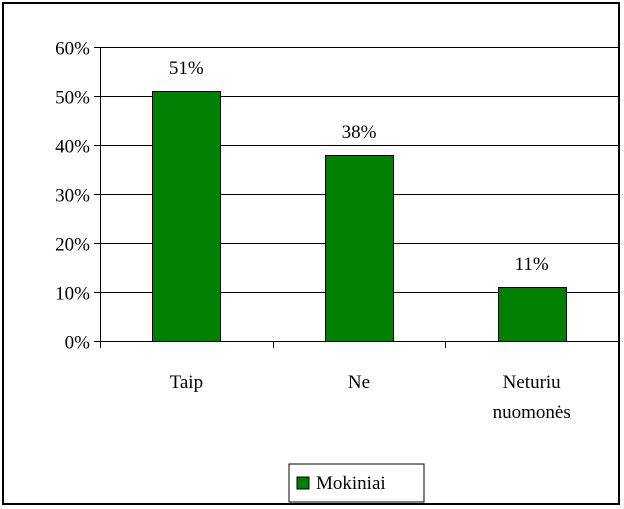 The height and width of the screenshot is (509, 624). I want to click on legend-swatch, so click(303, 483).